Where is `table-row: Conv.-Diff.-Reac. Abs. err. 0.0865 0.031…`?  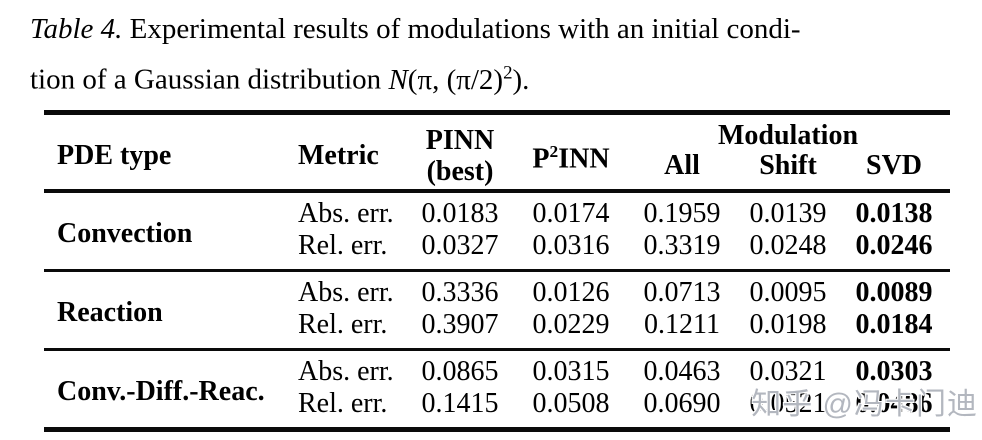 table-row: Conv.-Diff.-Reac. Abs. err. 0.0865 0.031… is located at coordinates (497, 378).